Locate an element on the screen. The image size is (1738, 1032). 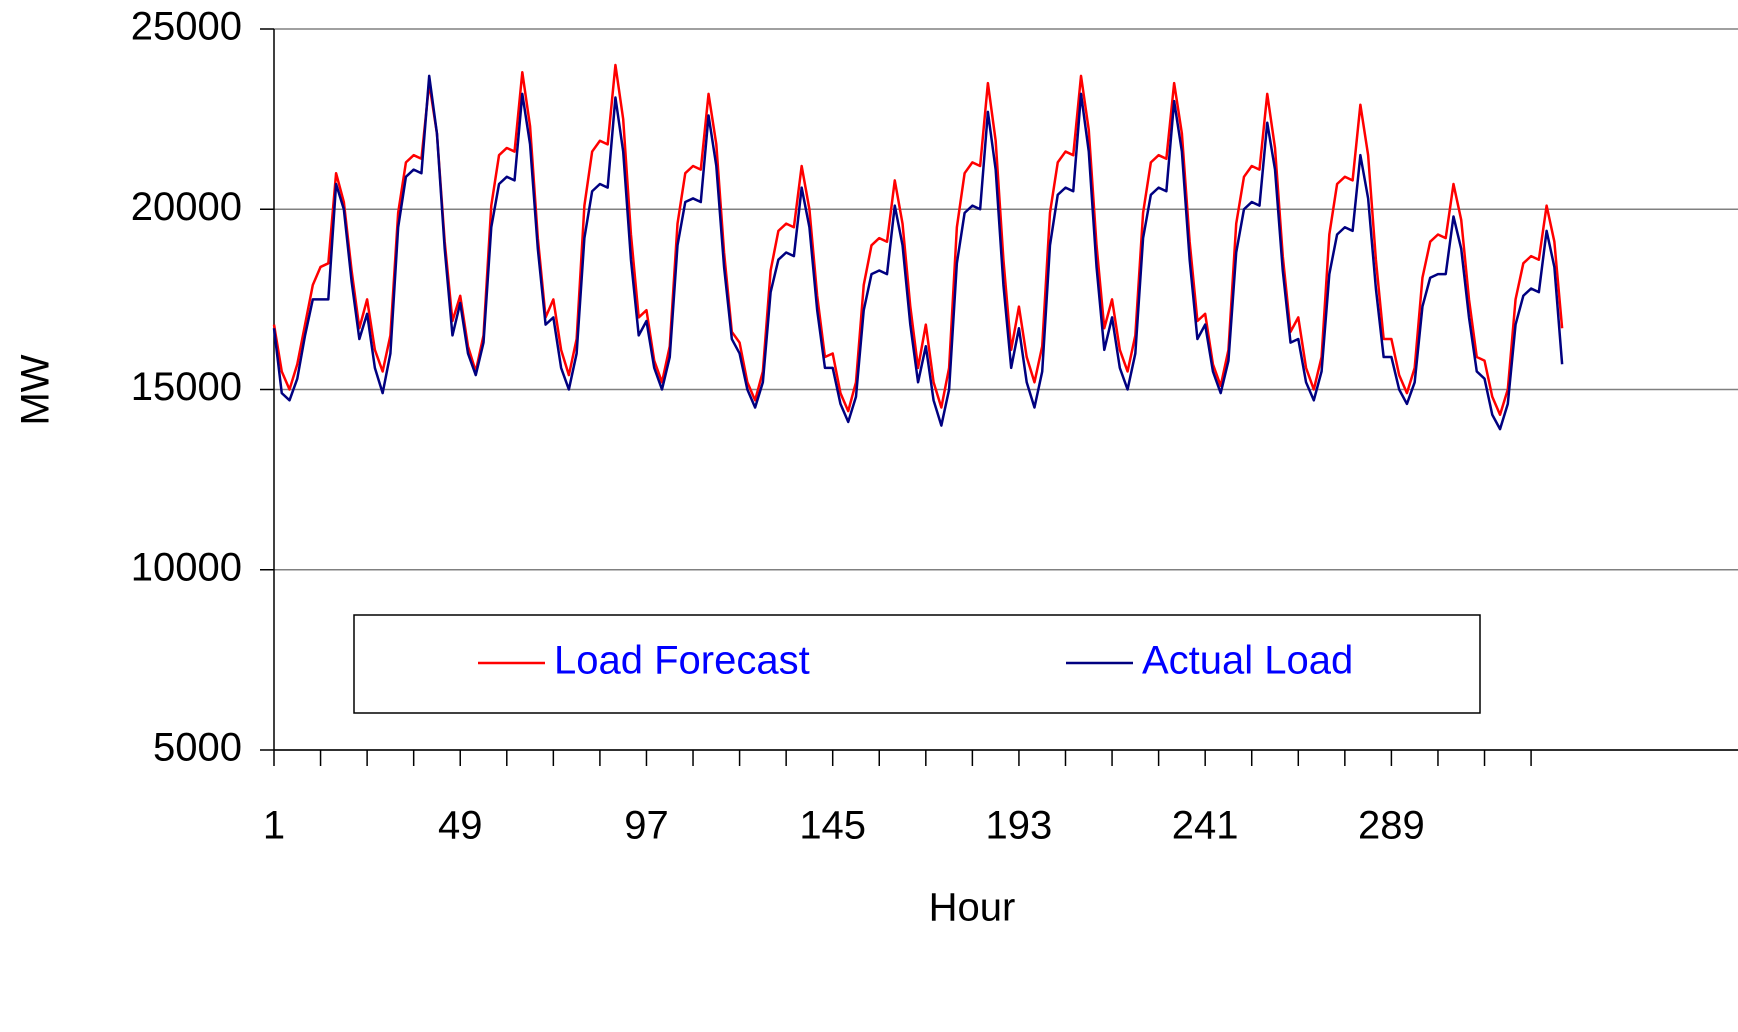
legend-label: Actual Load is located at coordinates (1247, 661).